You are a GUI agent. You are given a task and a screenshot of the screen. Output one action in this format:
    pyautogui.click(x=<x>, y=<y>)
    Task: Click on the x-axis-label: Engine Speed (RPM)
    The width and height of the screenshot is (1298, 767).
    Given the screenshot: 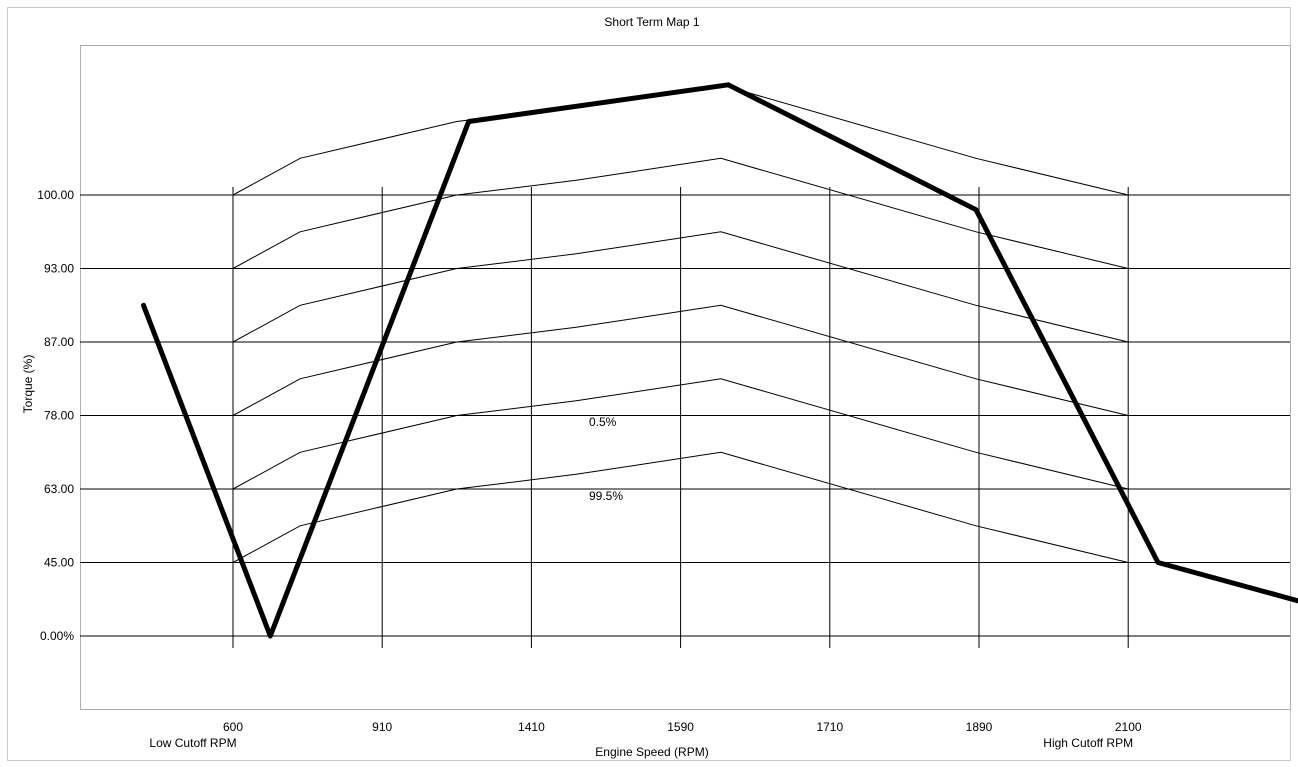 What is the action you would take?
    pyautogui.click(x=651, y=752)
    